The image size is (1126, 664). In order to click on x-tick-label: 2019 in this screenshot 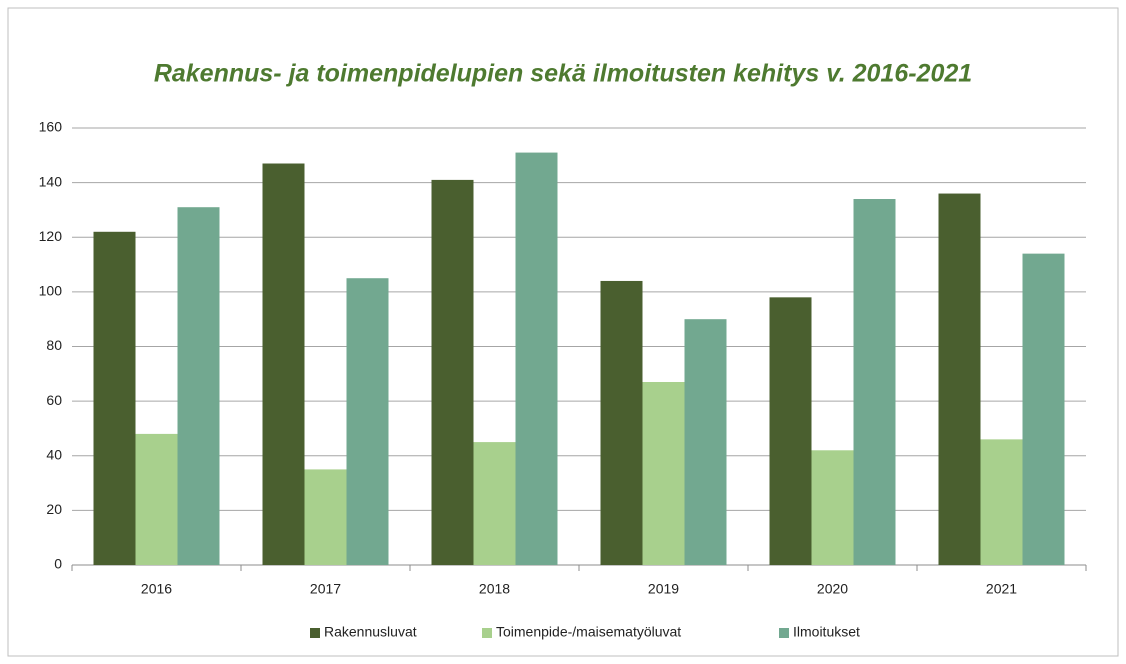, I will do `click(663, 589)`.